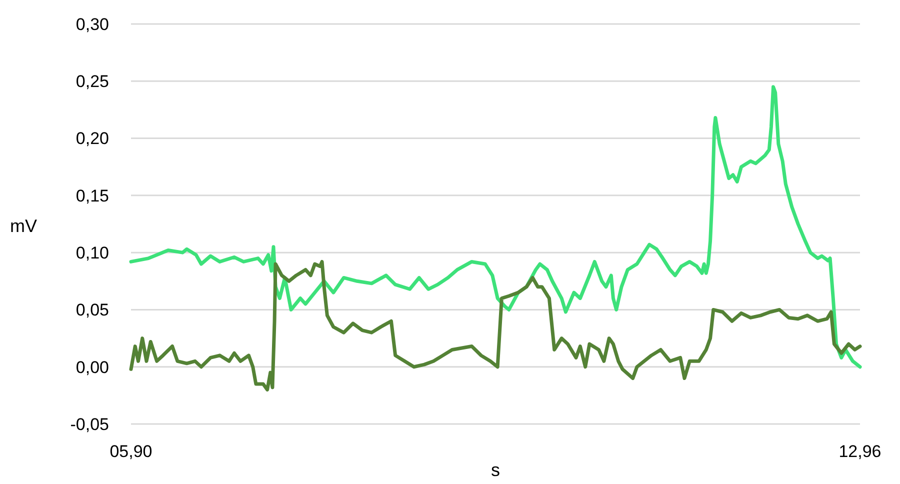 This screenshot has width=900, height=484. Describe the element at coordinates (92, 310) in the screenshot. I see `y-tick-label: 0,05` at that location.